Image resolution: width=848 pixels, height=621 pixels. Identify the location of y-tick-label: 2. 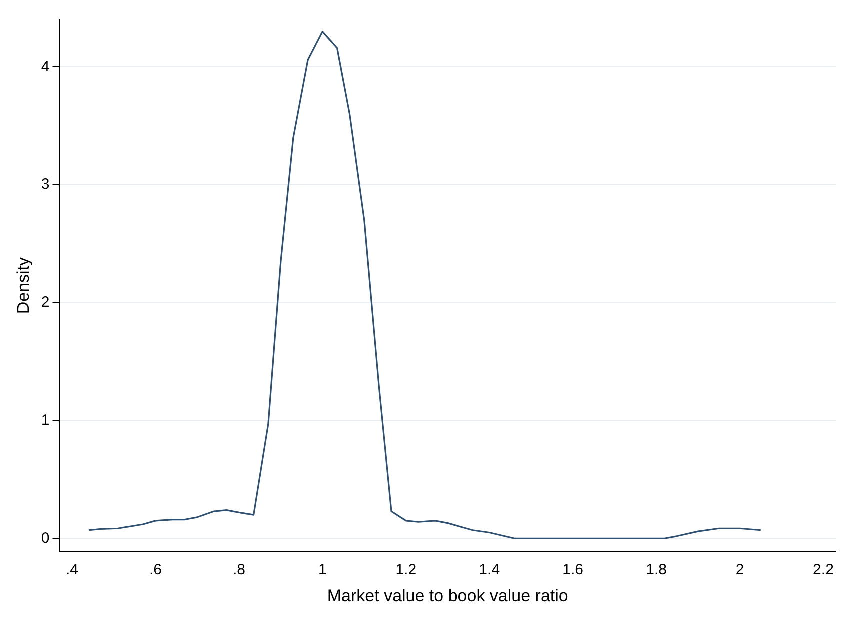
(45, 303).